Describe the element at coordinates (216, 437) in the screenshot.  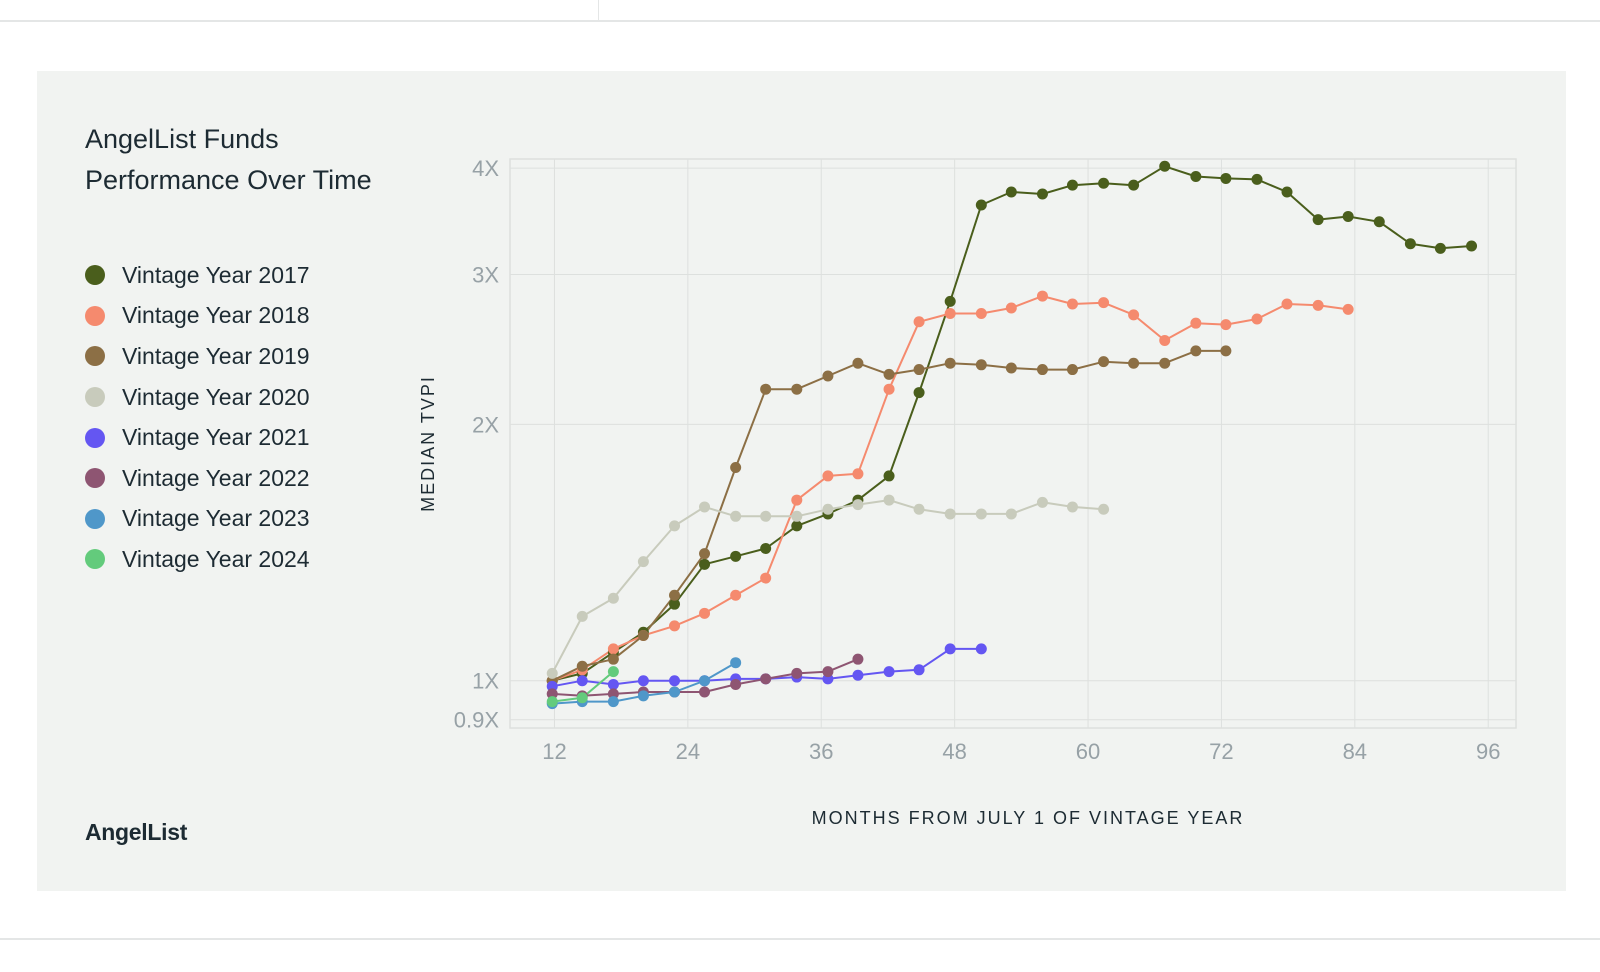
I see `legend-label: Vintage Year 2021` at that location.